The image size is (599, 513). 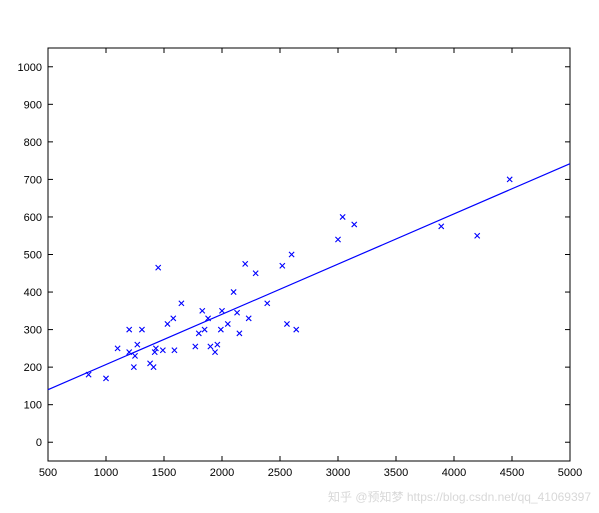 What do you see at coordinates (33, 218) in the screenshot?
I see `y-tick-label: 600` at bounding box center [33, 218].